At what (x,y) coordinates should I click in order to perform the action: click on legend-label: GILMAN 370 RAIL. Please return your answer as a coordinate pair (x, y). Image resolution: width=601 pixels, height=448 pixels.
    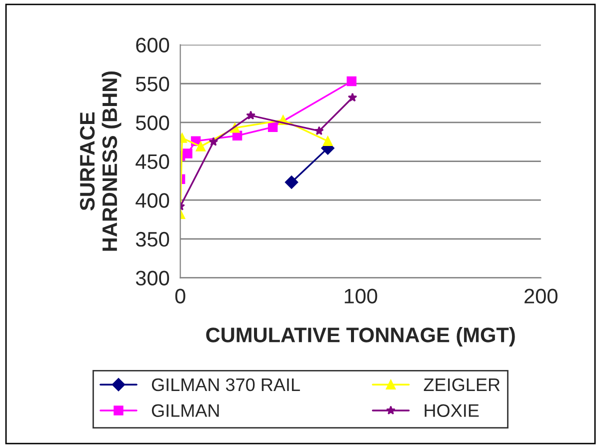
    Looking at the image, I should click on (226, 385).